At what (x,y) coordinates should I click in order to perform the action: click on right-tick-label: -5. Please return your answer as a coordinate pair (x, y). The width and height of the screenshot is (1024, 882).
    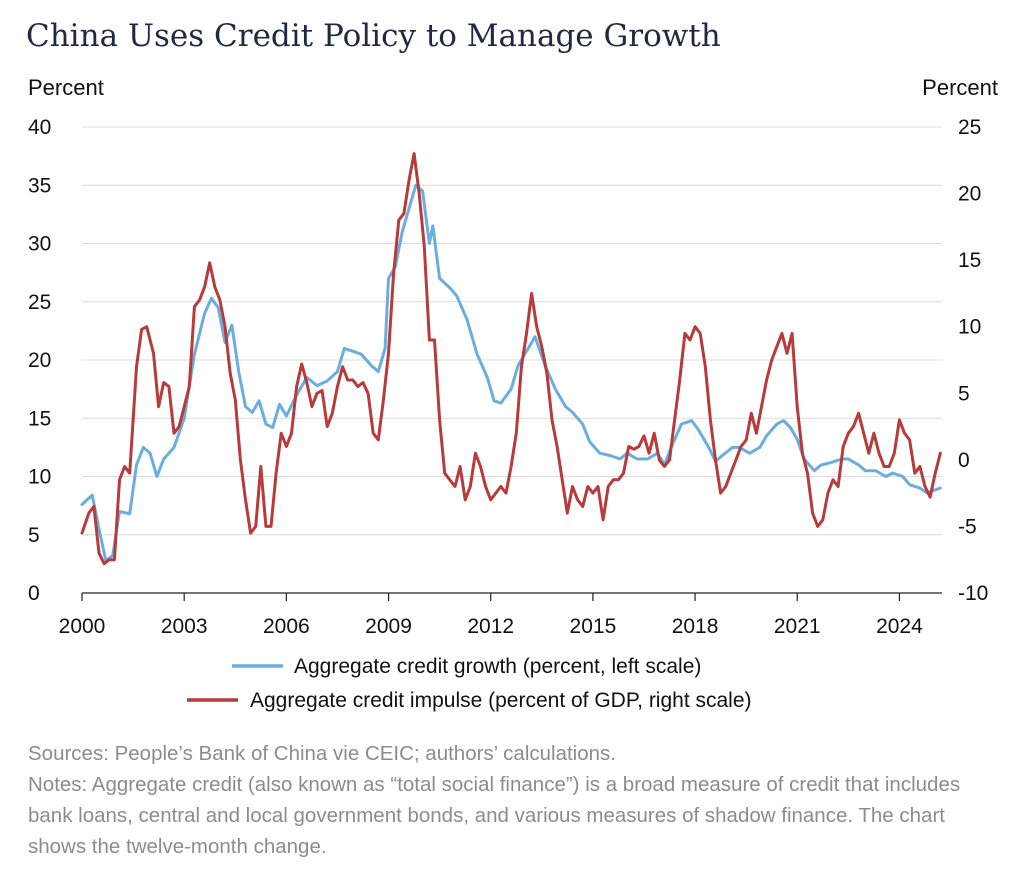
    Looking at the image, I should click on (967, 526).